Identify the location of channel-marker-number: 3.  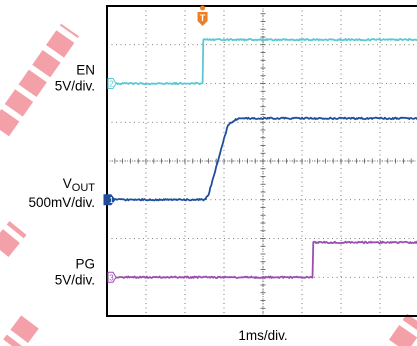
(111, 277).